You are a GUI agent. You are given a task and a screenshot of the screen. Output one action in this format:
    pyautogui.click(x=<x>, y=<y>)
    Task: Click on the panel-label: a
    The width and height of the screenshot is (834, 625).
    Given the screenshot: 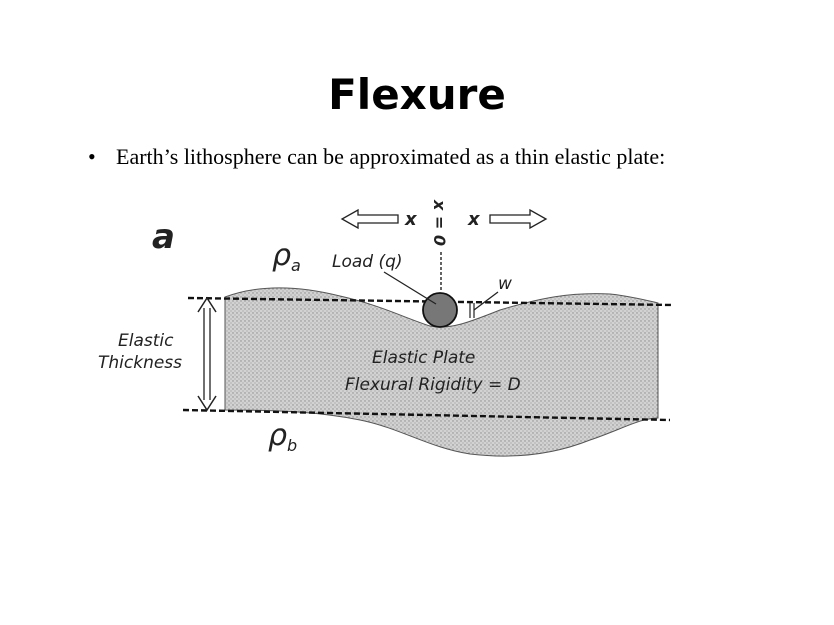 What is the action you would take?
    pyautogui.click(x=163, y=237)
    